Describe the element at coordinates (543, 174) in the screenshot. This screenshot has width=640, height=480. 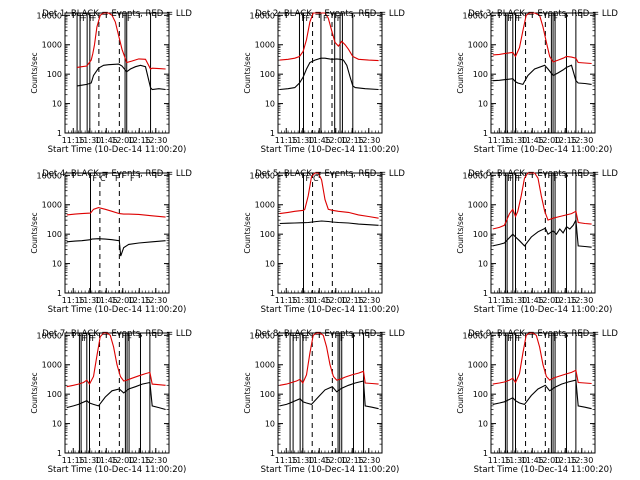
I see `panel-title: Det 6: BLACK = Events, RED = LLD` at that location.